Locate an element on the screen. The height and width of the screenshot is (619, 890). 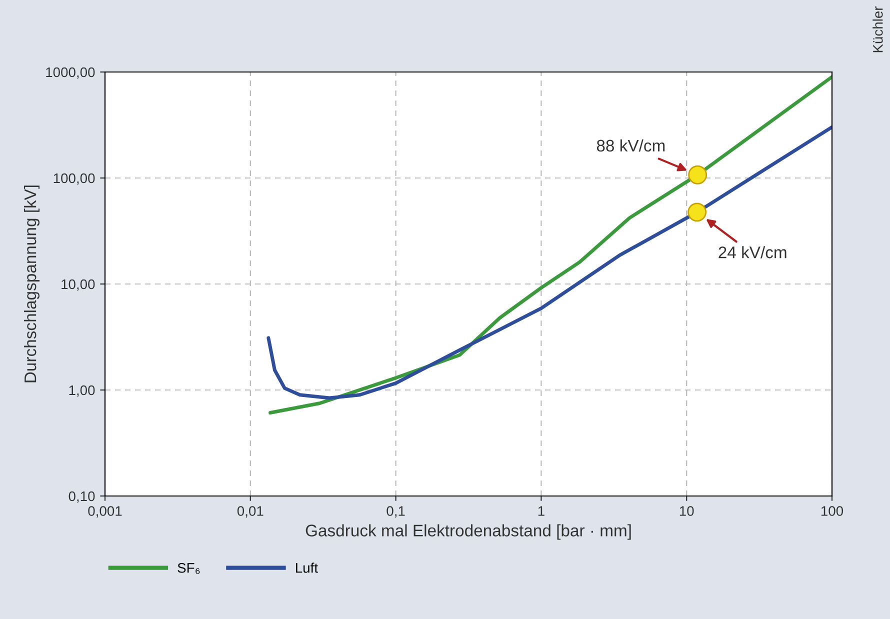
y-tick-label: 0,10 is located at coordinates (81, 497).